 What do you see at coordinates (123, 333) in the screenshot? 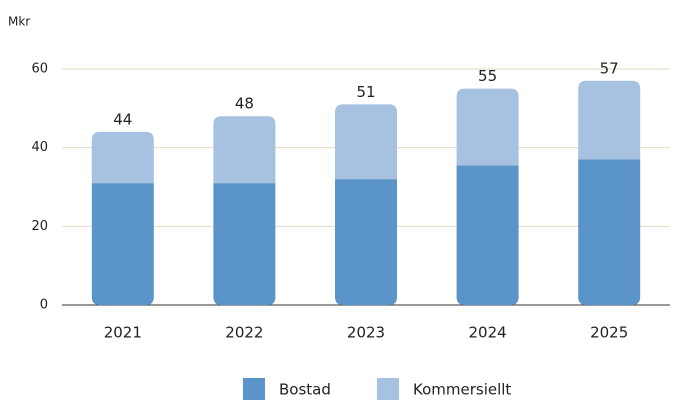
I see `x-tick-label: 2021` at bounding box center [123, 333].